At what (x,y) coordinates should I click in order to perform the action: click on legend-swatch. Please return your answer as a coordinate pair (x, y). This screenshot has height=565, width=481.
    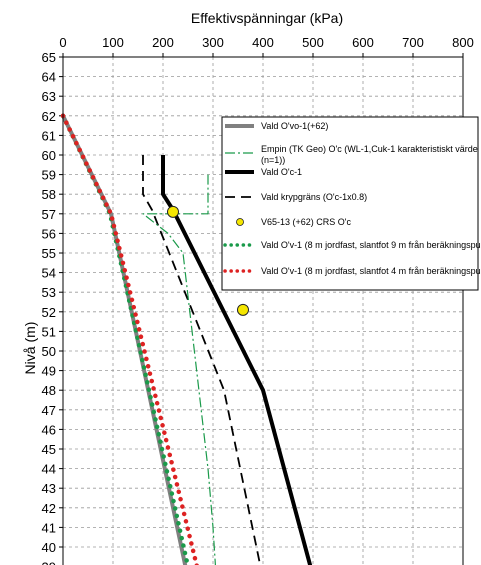
    Looking at the image, I should click on (240, 222).